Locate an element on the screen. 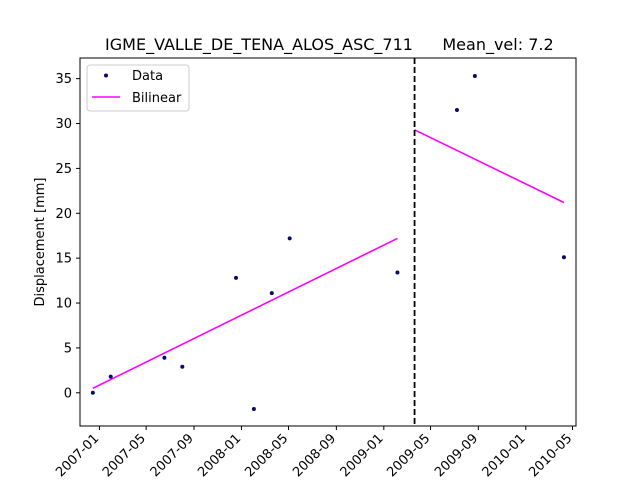 The height and width of the screenshot is (480, 640). y-tick-label: 20 is located at coordinates (63, 214).